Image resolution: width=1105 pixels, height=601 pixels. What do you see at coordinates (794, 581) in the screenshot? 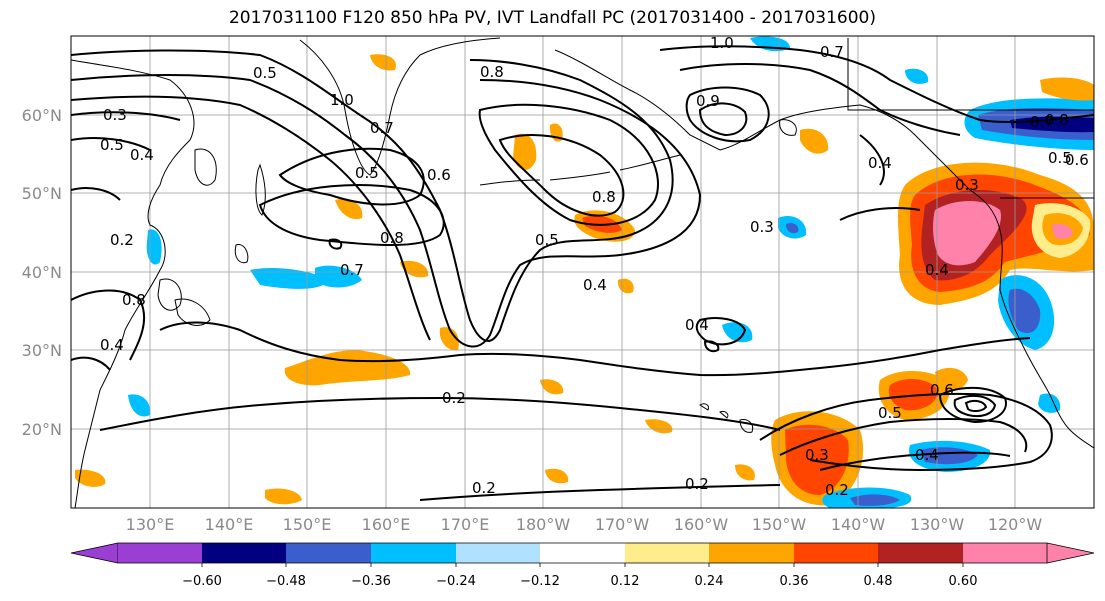
I see `colorbar-tick-label: 0.36` at bounding box center [794, 581].